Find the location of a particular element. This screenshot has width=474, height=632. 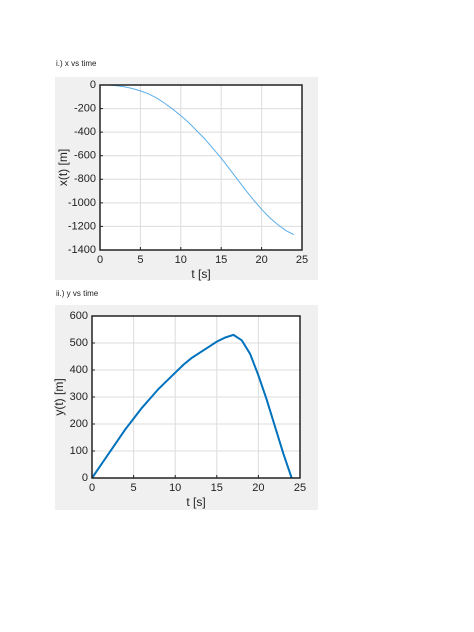

y-tick-label: -1400 is located at coordinates (82, 250).